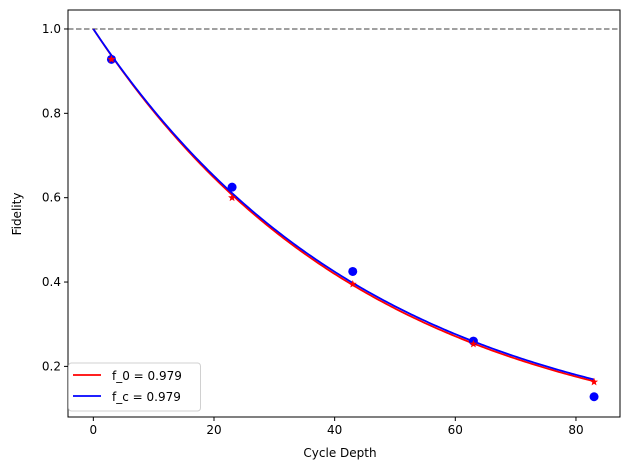 The image size is (630, 470). Describe the element at coordinates (146, 397) in the screenshot. I see `legend-label-fc: f_c = 0.979` at that location.